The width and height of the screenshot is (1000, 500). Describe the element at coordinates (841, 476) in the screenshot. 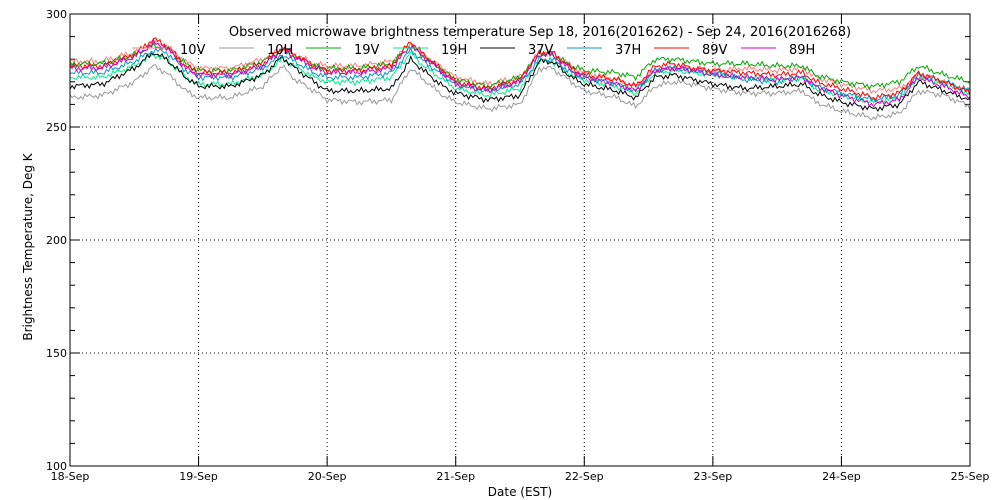

I see `x-tick-label: 24-Sep` at that location.